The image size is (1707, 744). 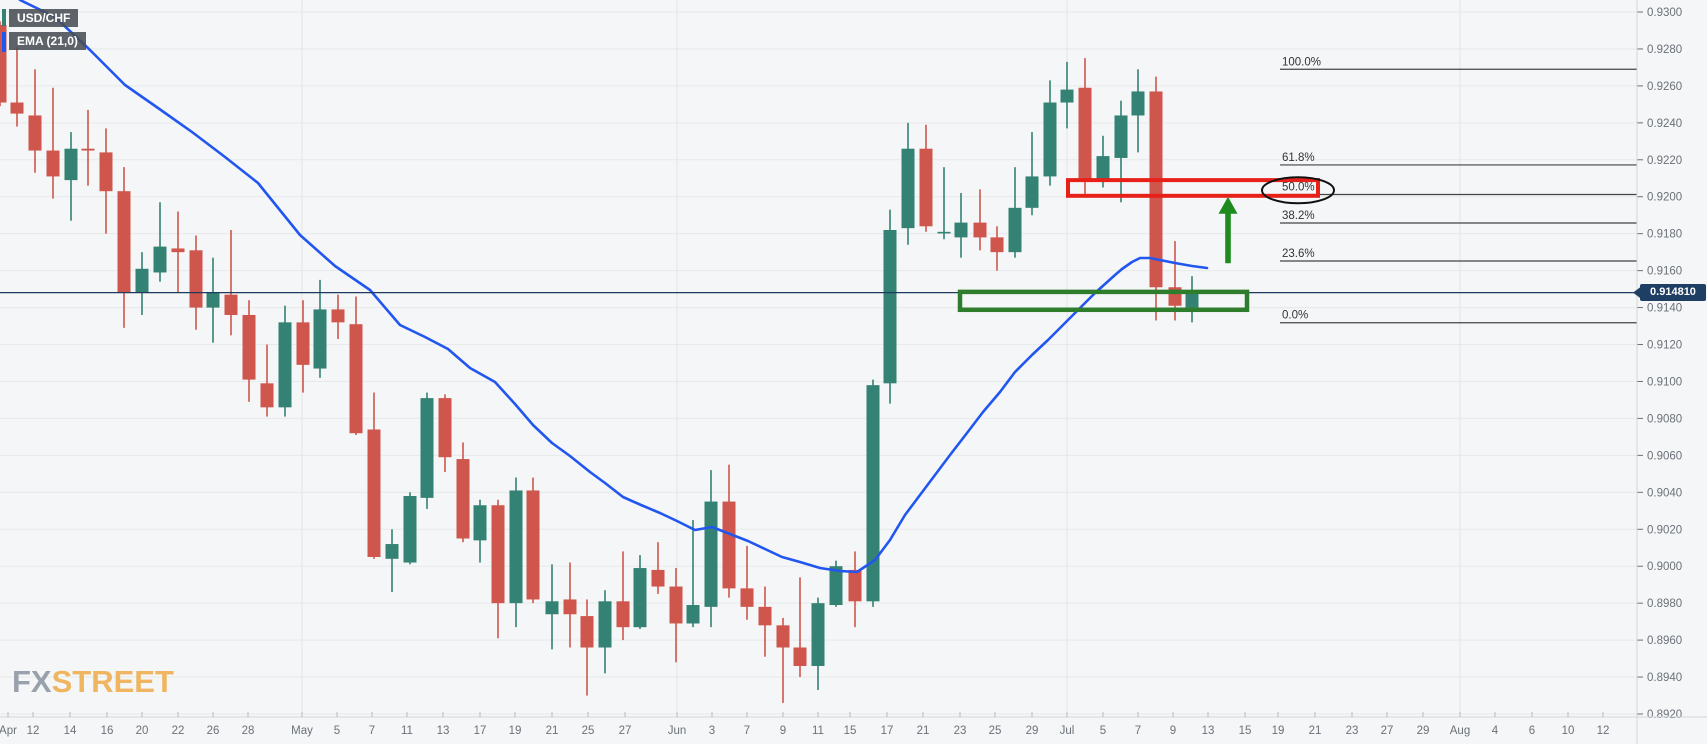 What do you see at coordinates (302, 731) in the screenshot?
I see `x-axis-label: May` at bounding box center [302, 731].